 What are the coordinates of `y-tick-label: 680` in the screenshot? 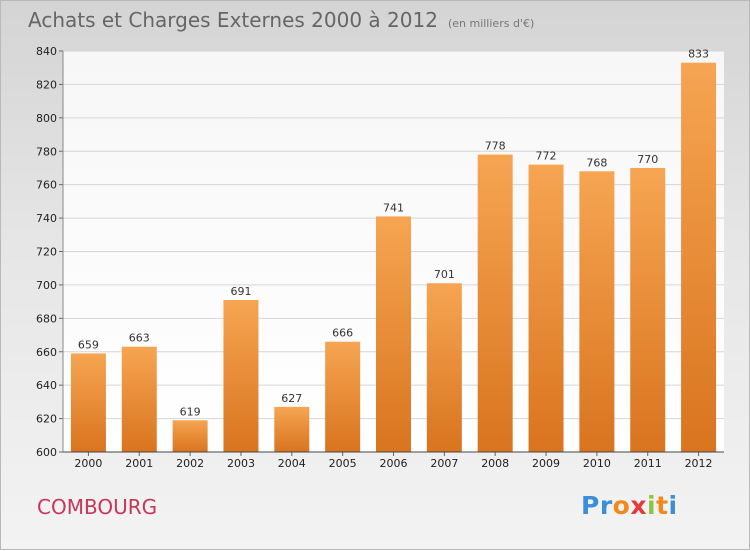 It's located at (46, 318).